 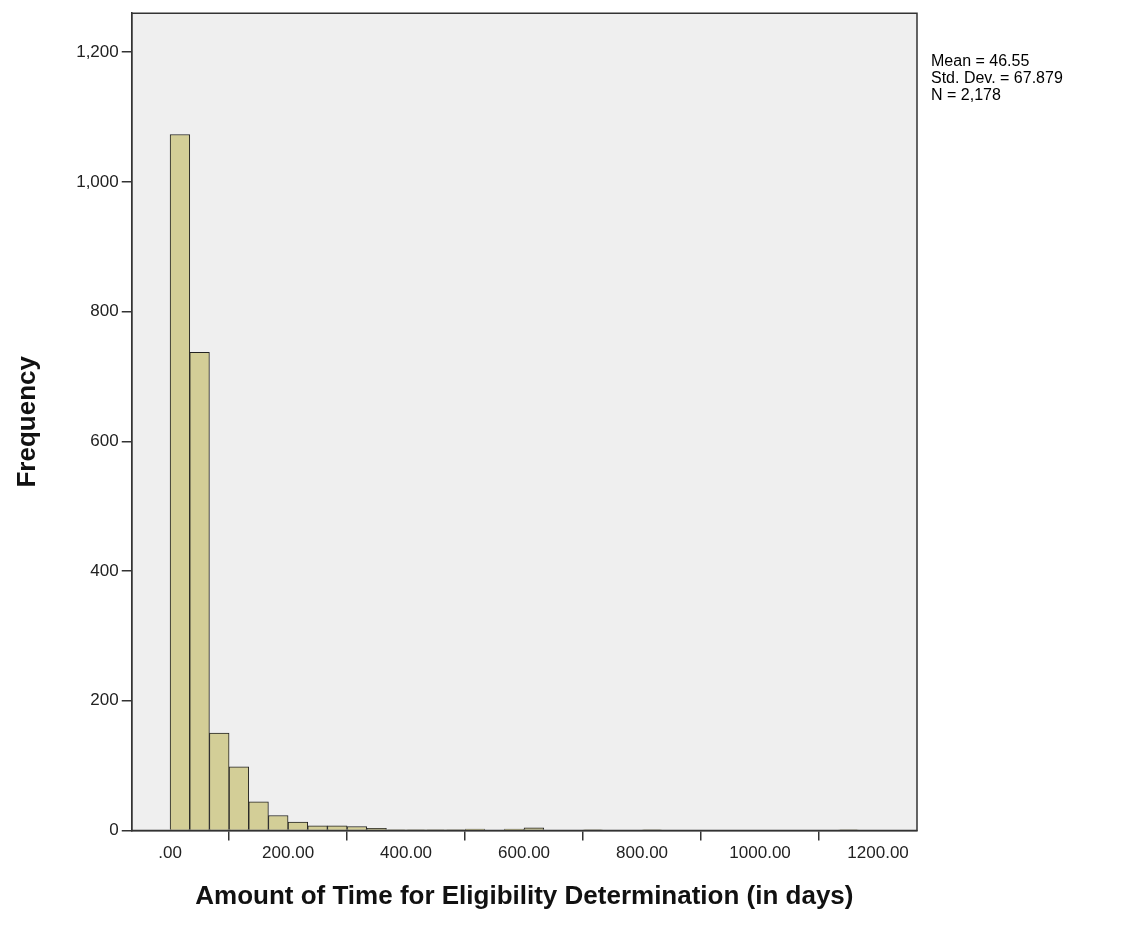 I want to click on text: Mean = 46.55, so click(x=980, y=60).